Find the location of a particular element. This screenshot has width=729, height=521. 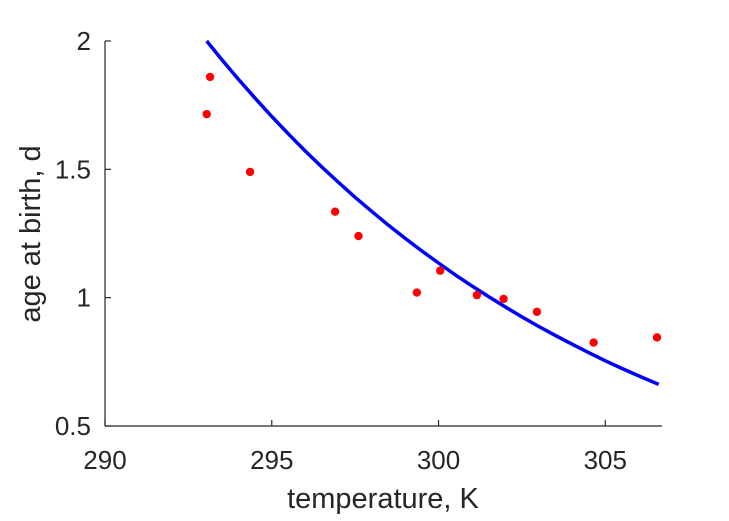

x-tick-label: 290 is located at coordinates (104, 460).